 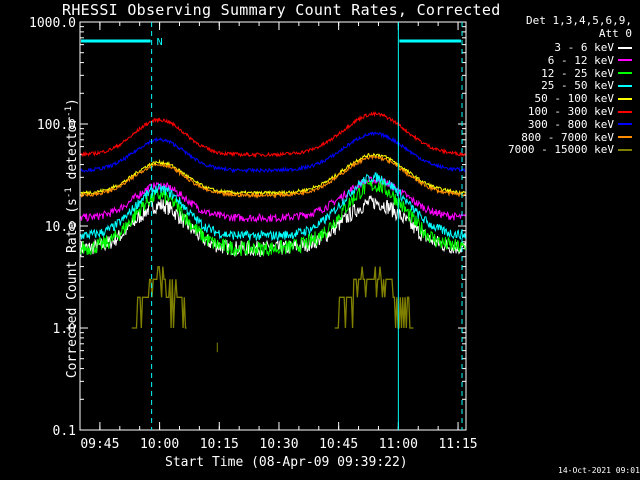 I want to click on y-axis-label: Corrected Count Rate (s-1 detector-1), so click(x=72, y=238).